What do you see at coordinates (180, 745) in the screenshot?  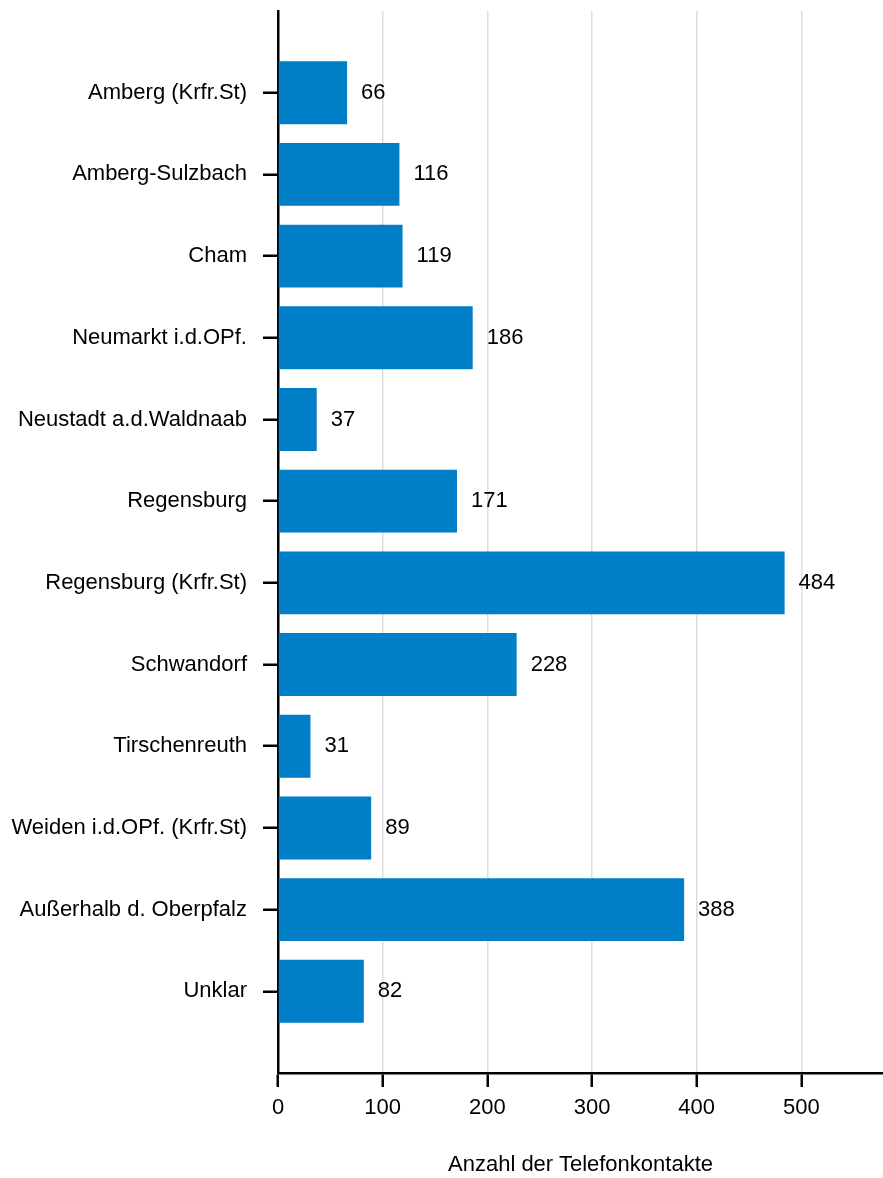 I see `y-tick-label: Tirschenreuth` at bounding box center [180, 745].